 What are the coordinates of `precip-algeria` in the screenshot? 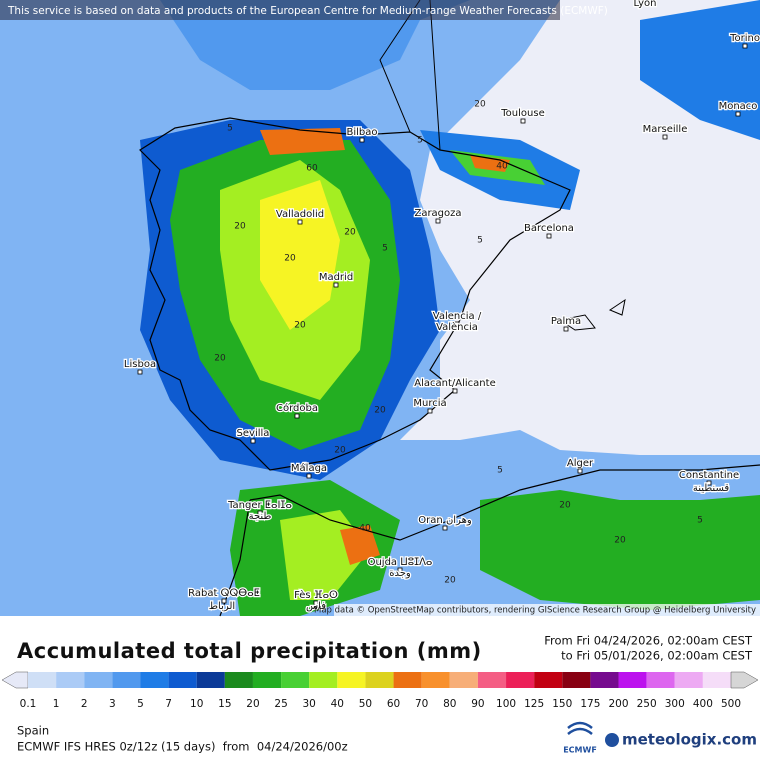 It's located at (620, 550).